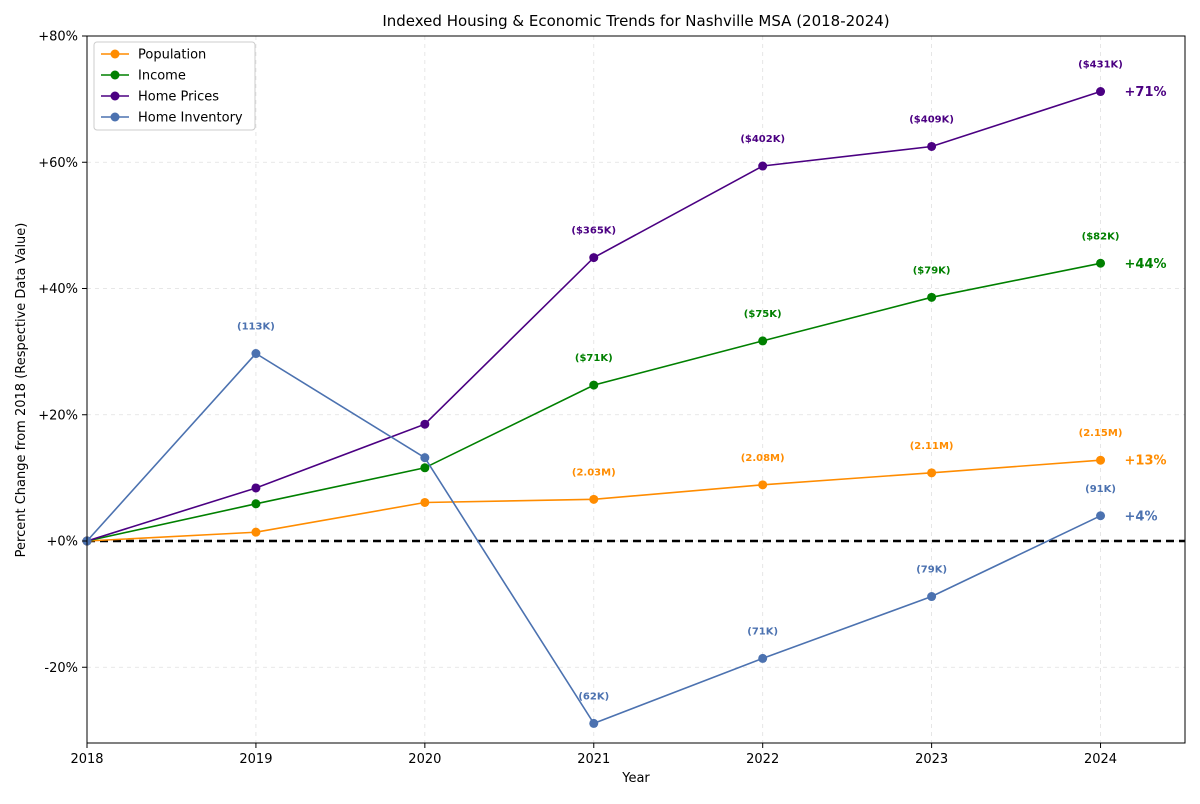 This screenshot has width=1200, height=804. Describe the element at coordinates (58, 37) in the screenshot. I see `y-tick-label: +80%` at that location.